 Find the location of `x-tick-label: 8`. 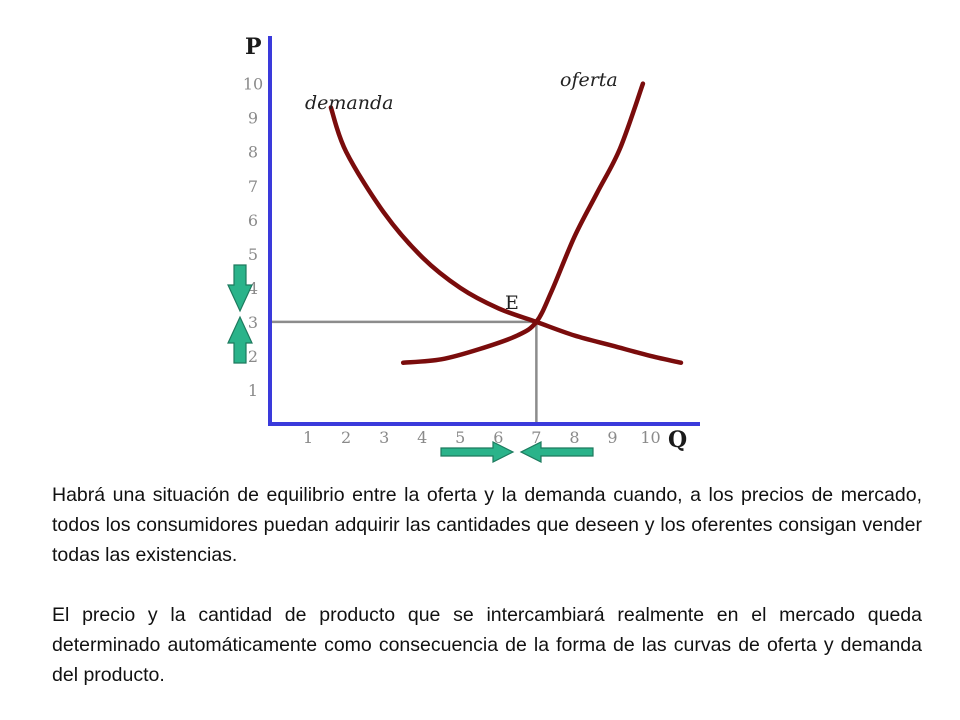

x-tick-label: 8 is located at coordinates (574, 437).